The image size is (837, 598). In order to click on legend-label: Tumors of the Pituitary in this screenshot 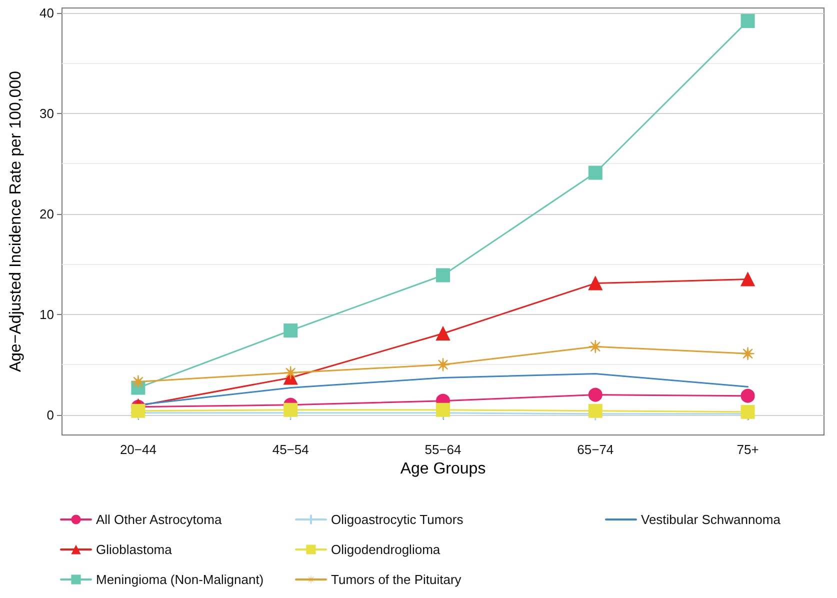, I will do `click(396, 579)`.